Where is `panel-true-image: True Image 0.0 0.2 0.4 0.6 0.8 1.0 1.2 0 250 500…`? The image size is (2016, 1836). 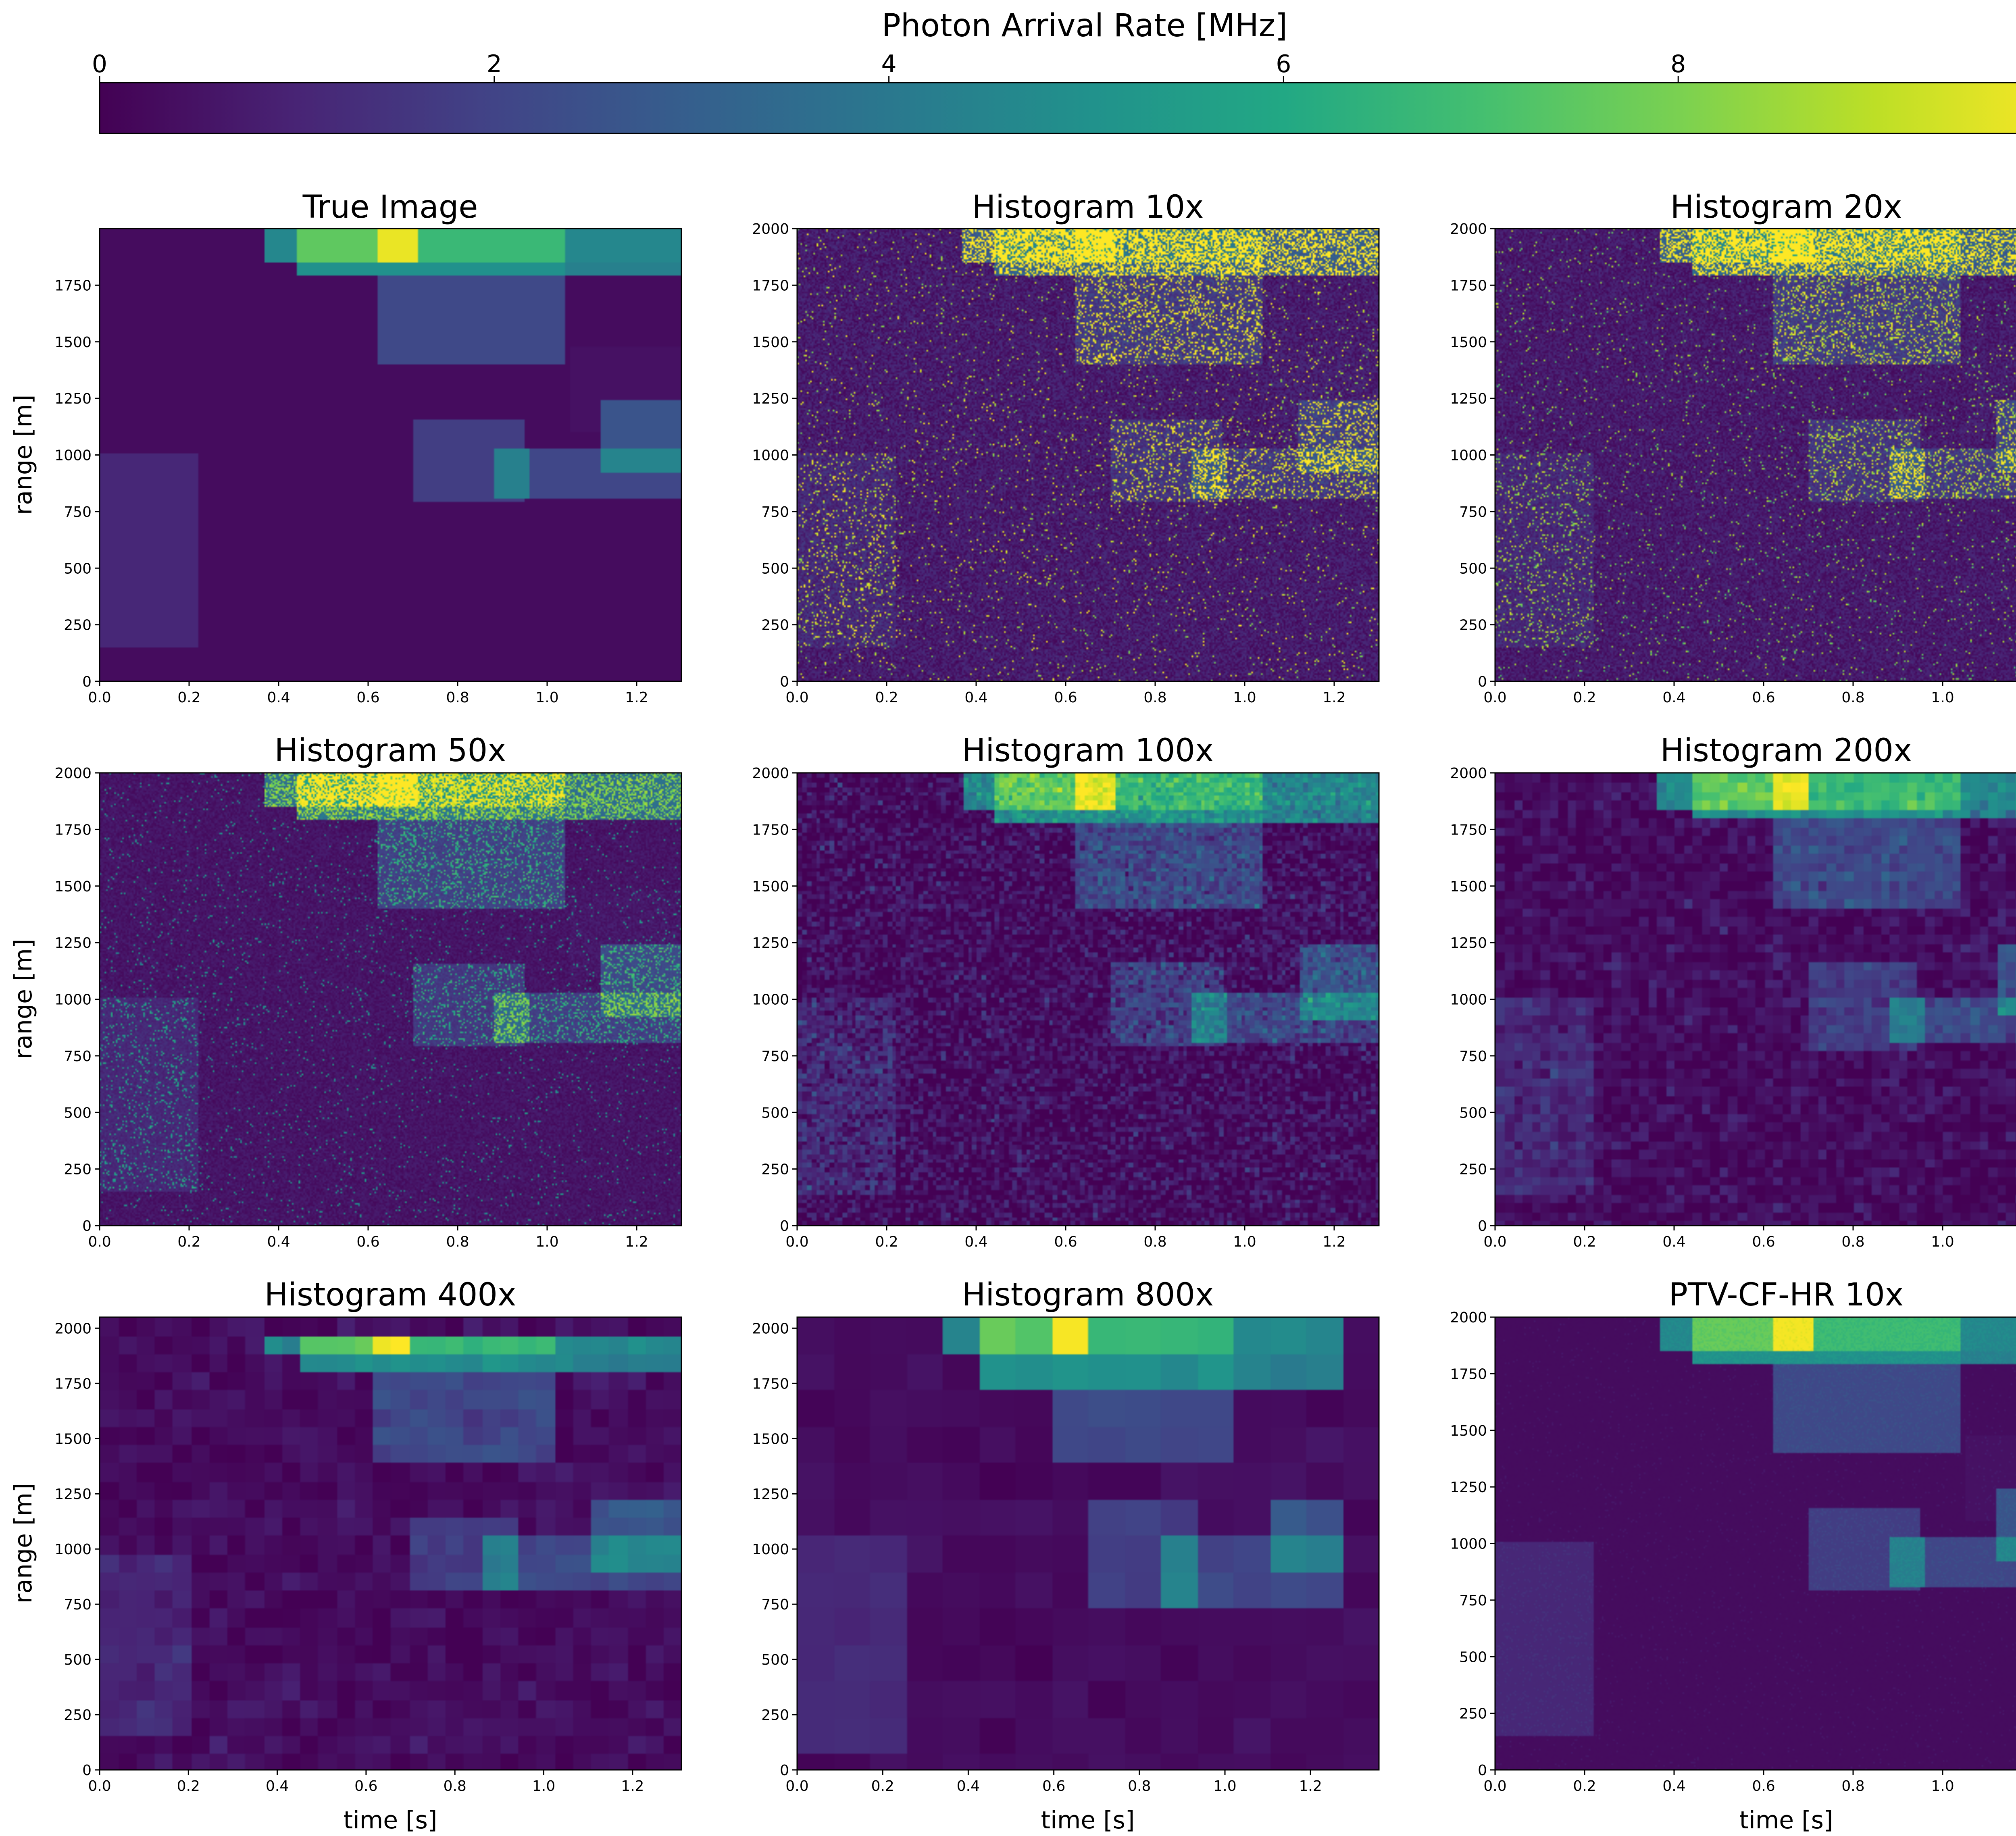
panel-true-image: True Image 0.0 0.2 0.4 0.6 0.8 1.0 1.2 0 250 500… is located at coordinates (345, 447).